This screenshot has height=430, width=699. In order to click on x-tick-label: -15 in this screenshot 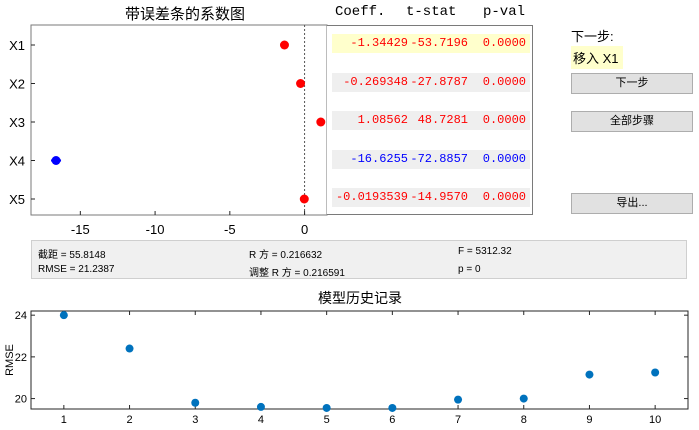, I will do `click(80, 229)`.